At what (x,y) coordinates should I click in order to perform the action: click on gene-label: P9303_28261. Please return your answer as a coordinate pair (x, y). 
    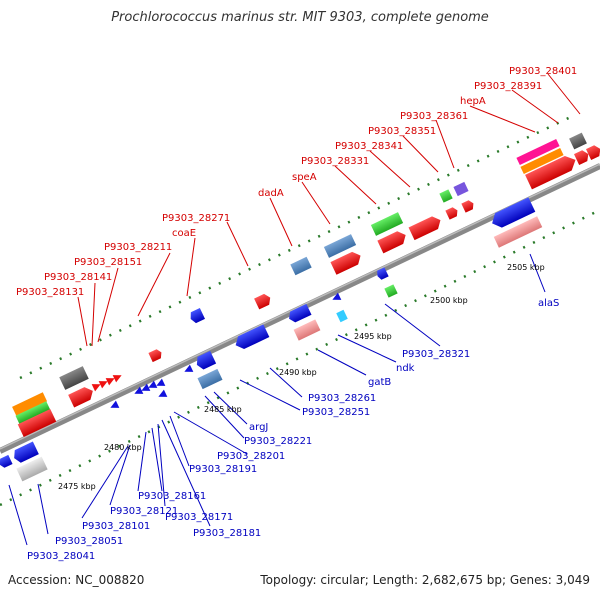
    Looking at the image, I should click on (342, 398).